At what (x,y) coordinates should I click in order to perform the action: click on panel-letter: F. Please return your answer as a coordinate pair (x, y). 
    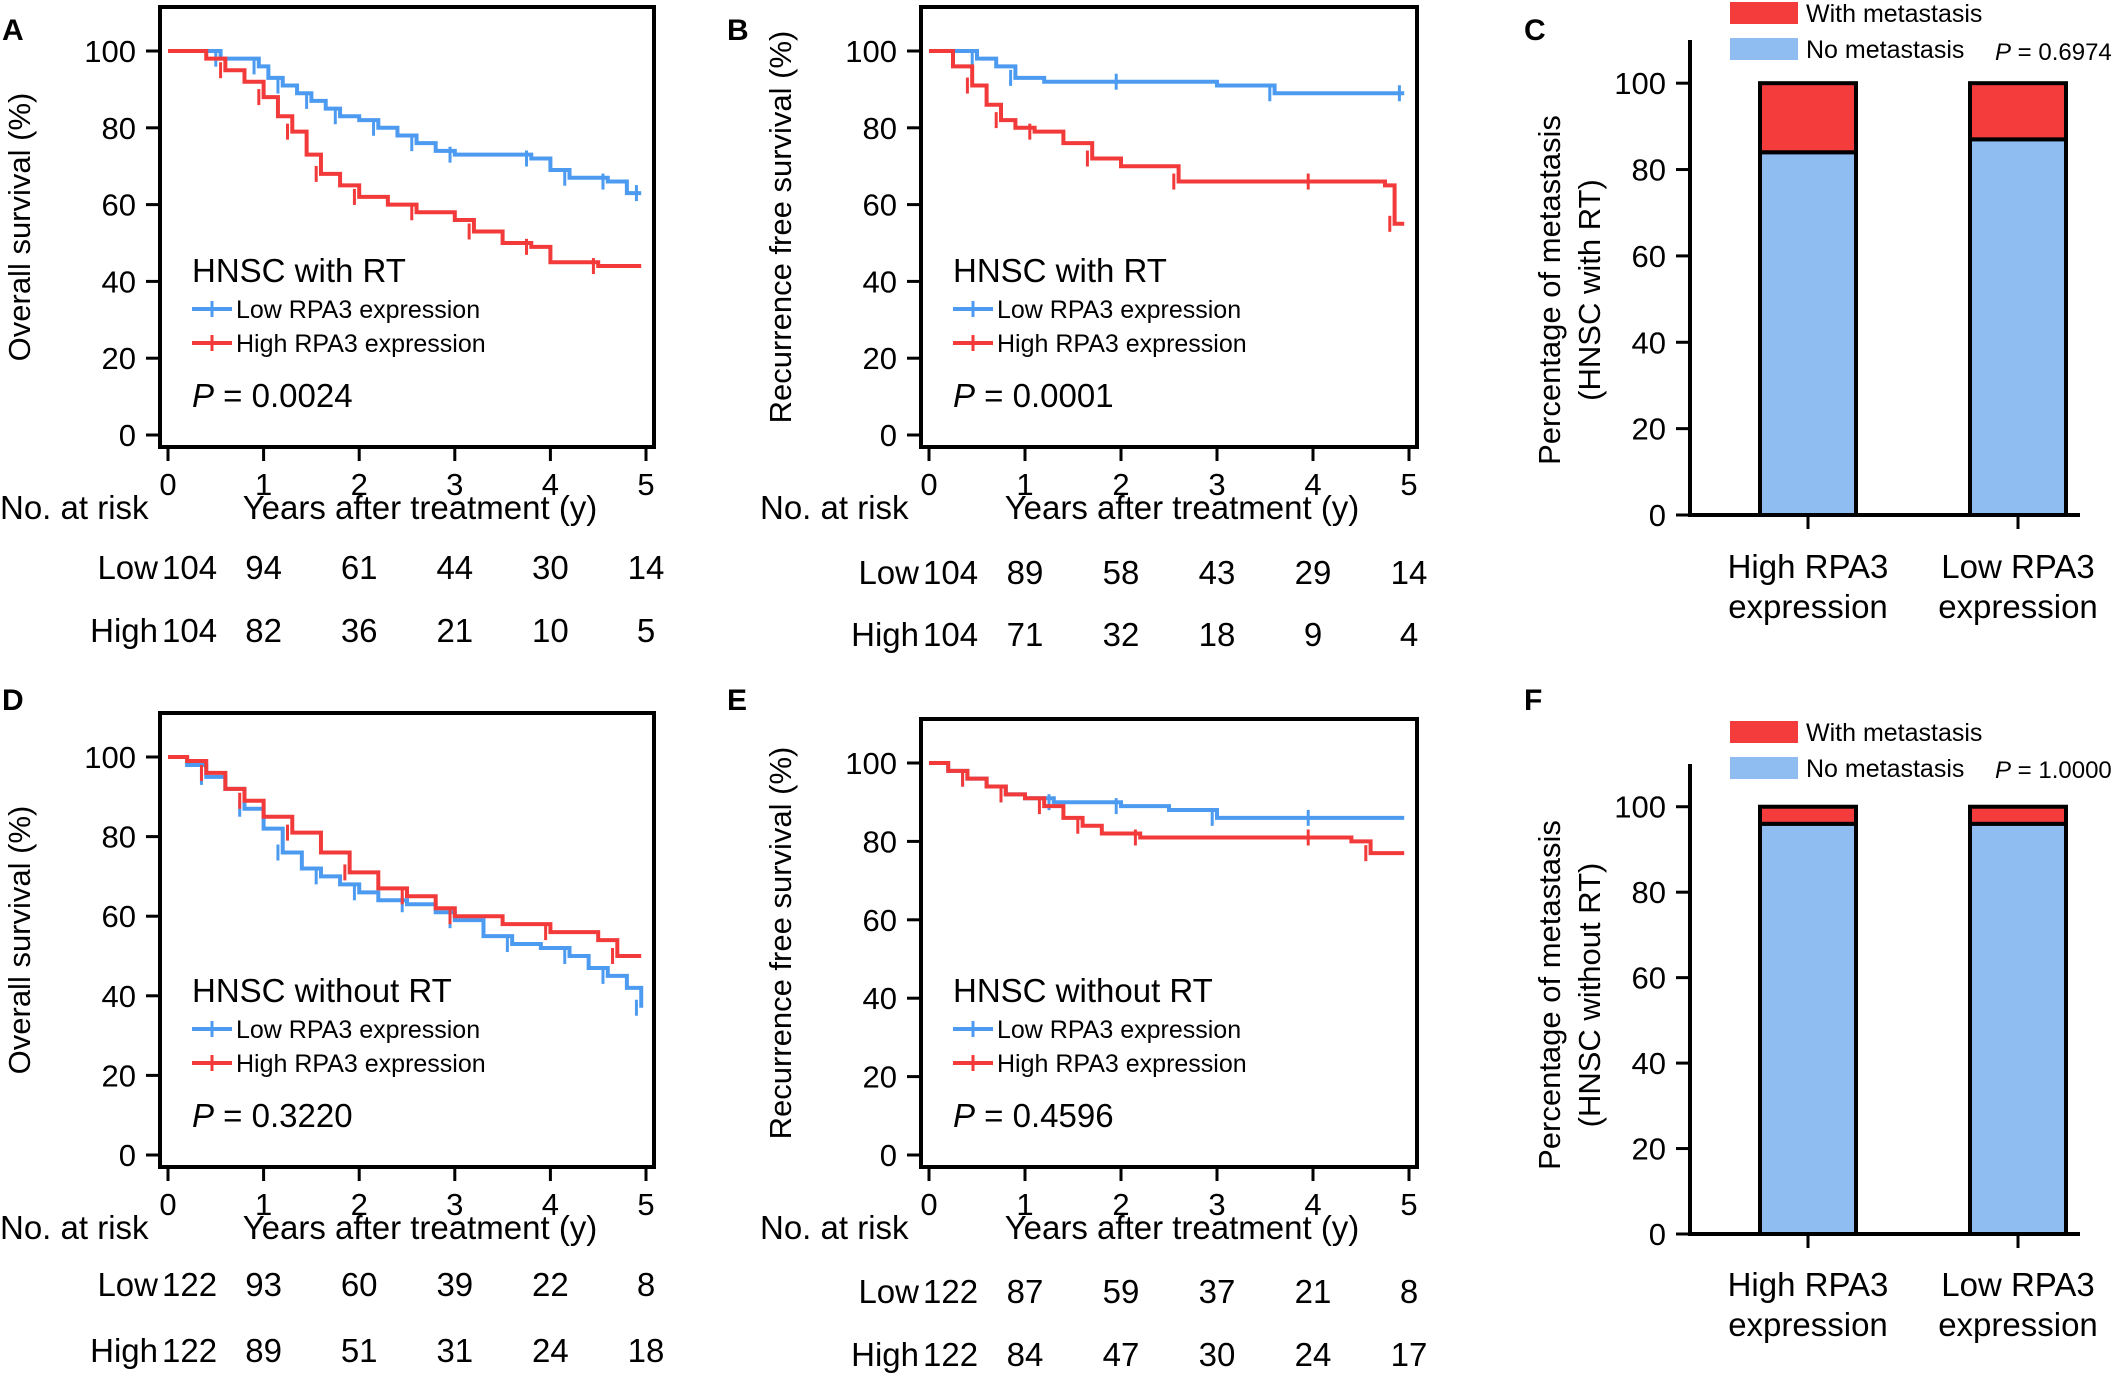
    Looking at the image, I should click on (1533, 700).